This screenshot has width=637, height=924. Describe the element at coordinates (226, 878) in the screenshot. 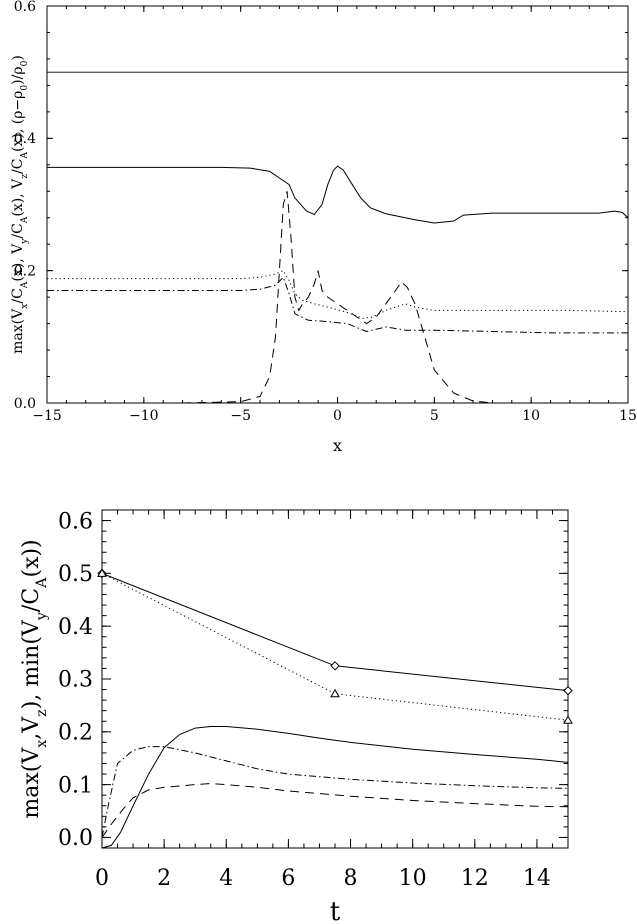

I see `x-tick-label: 4` at that location.